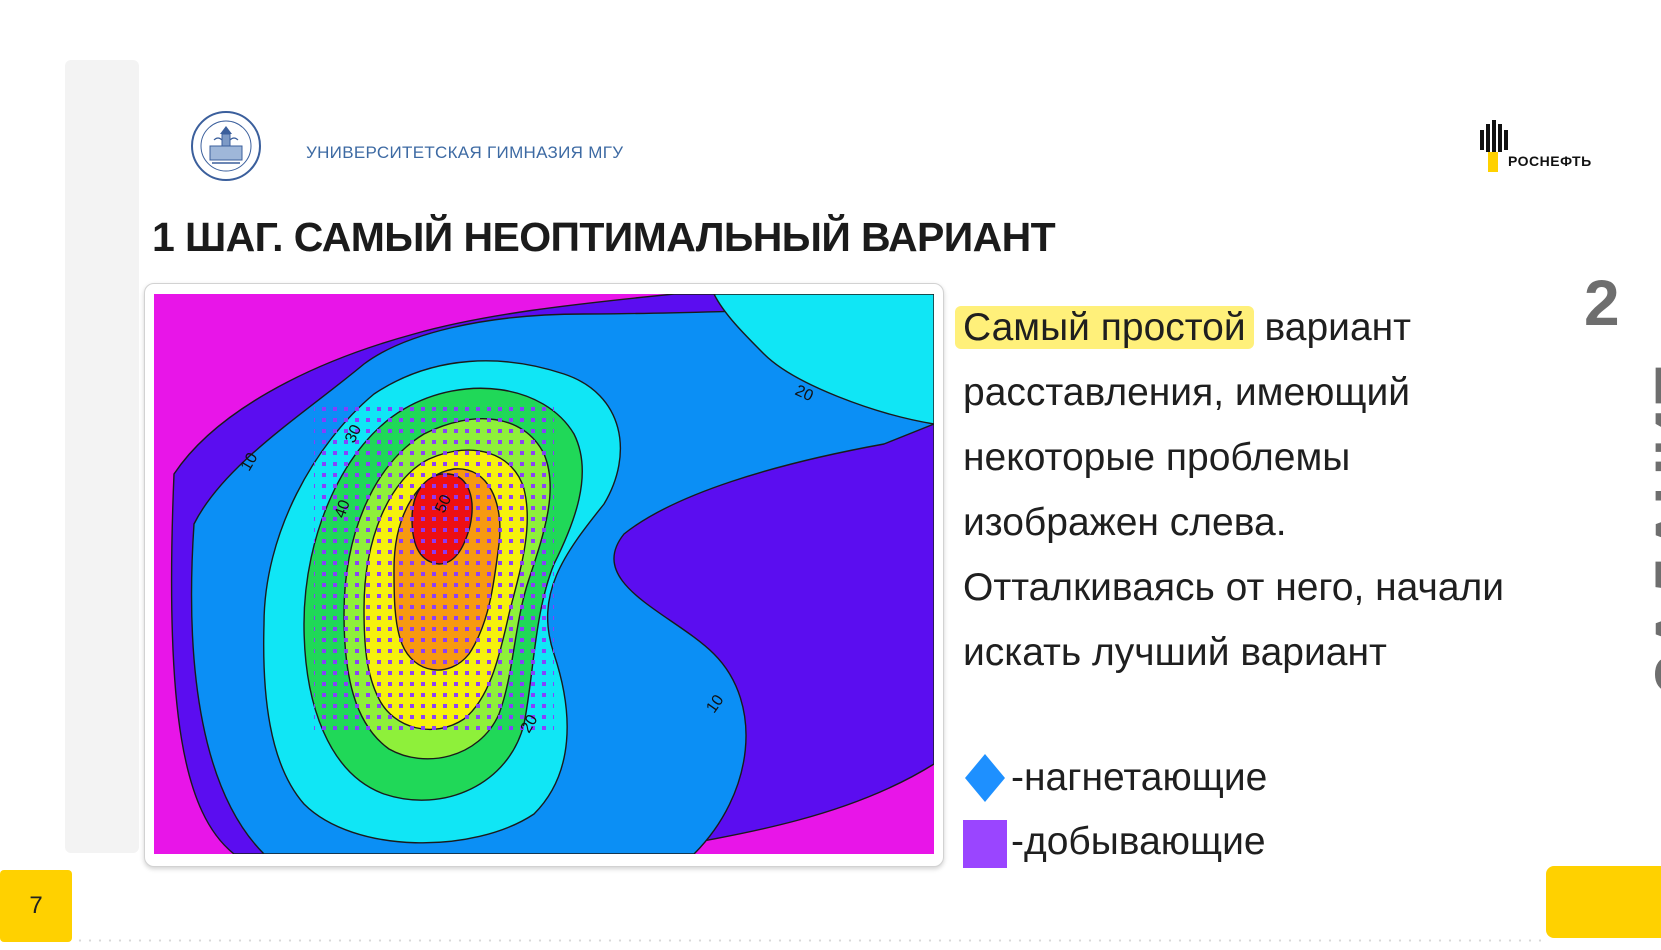 The height and width of the screenshot is (950, 1661). Describe the element at coordinates (465, 152) in the screenshot. I see `organization-name: УНИВЕРСИТЕТСКАЯ ГИМНАЗИЯ МГУ` at that location.